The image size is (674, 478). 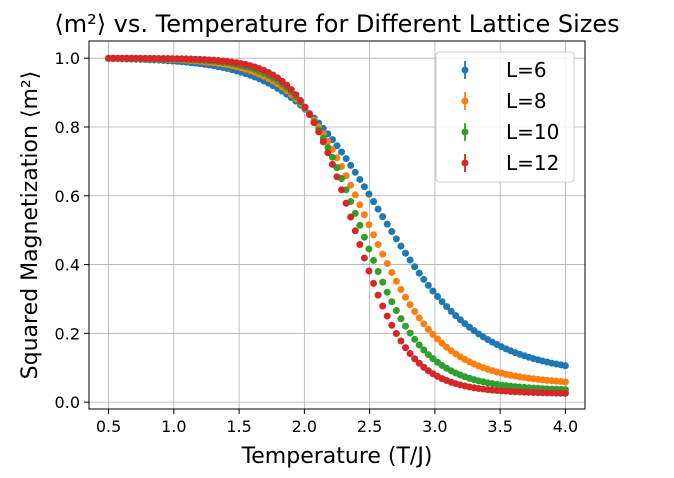 I want to click on y-axis-title: Squared Magnetization ⟨m²⟩, so click(x=30, y=225).